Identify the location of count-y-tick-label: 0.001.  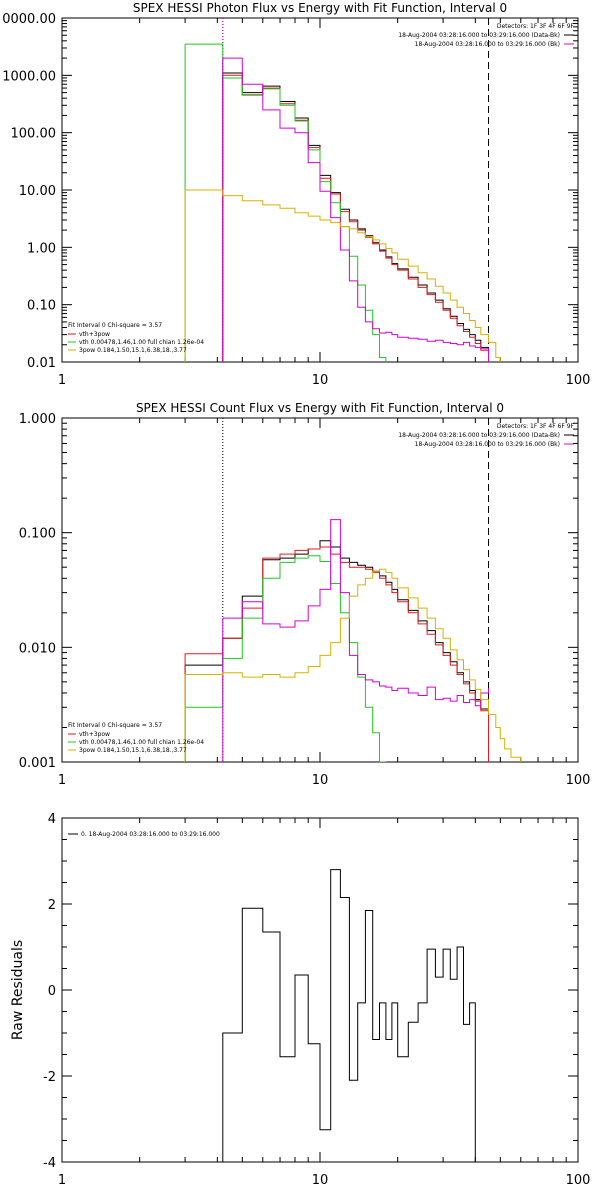
(37, 763).